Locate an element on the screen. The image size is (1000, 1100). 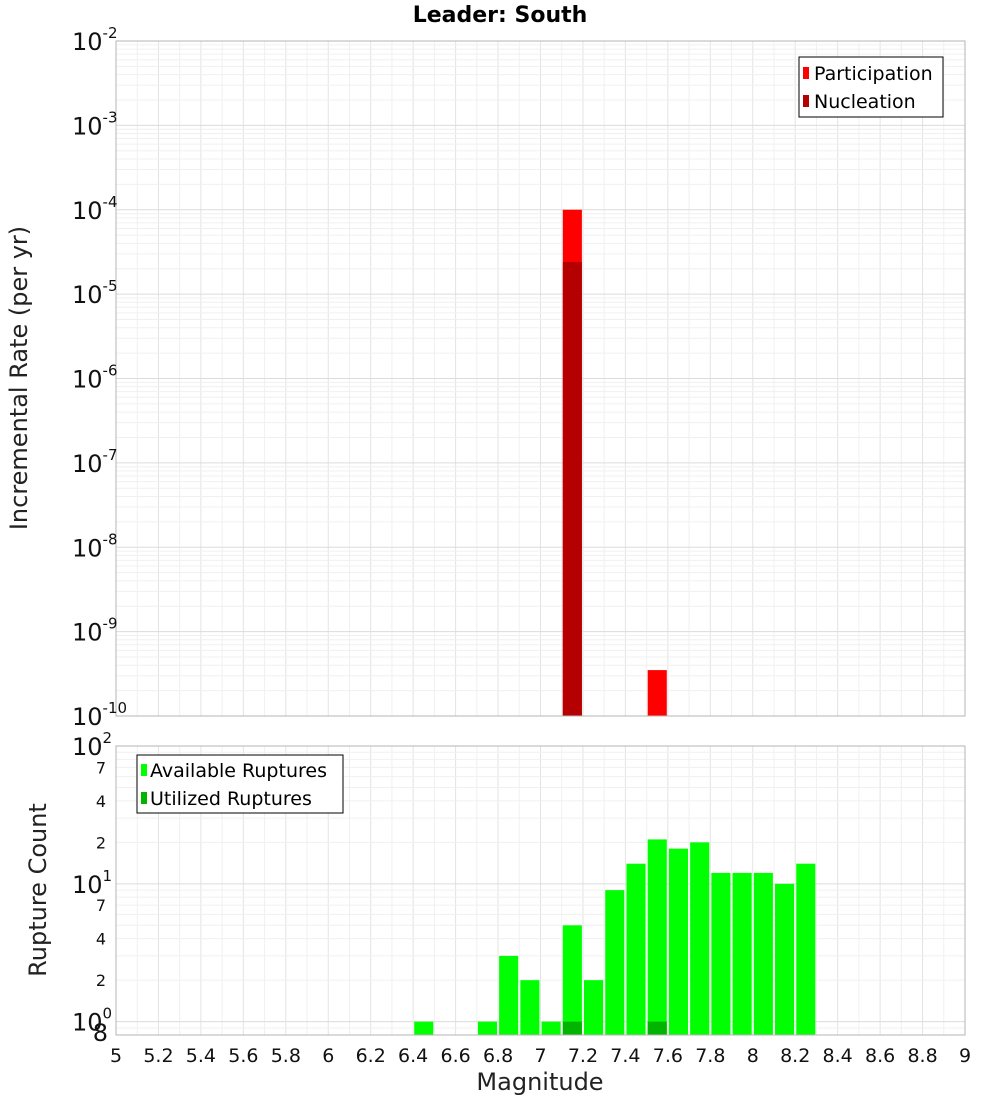
x-tick-label: 6.8 is located at coordinates (498, 1056).